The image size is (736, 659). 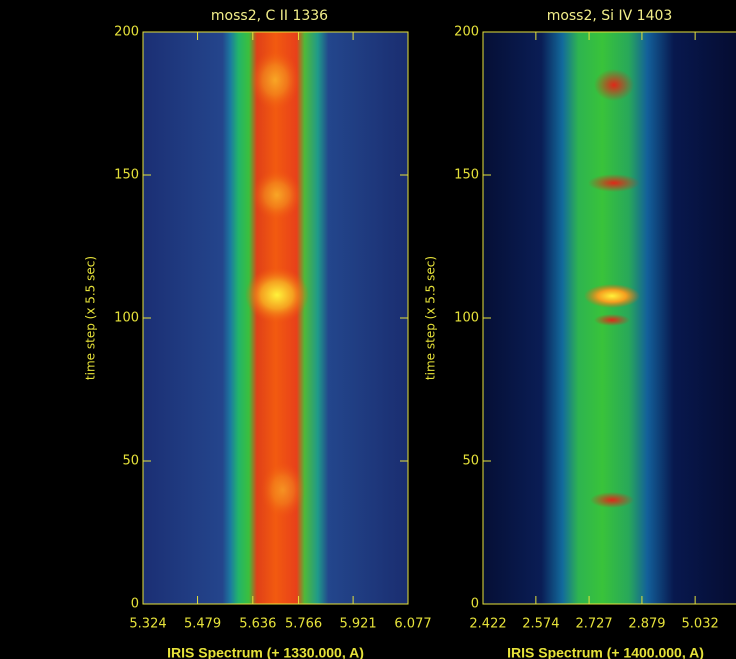 What do you see at coordinates (357, 624) in the screenshot?
I see `x-tick-label: 5.921` at bounding box center [357, 624].